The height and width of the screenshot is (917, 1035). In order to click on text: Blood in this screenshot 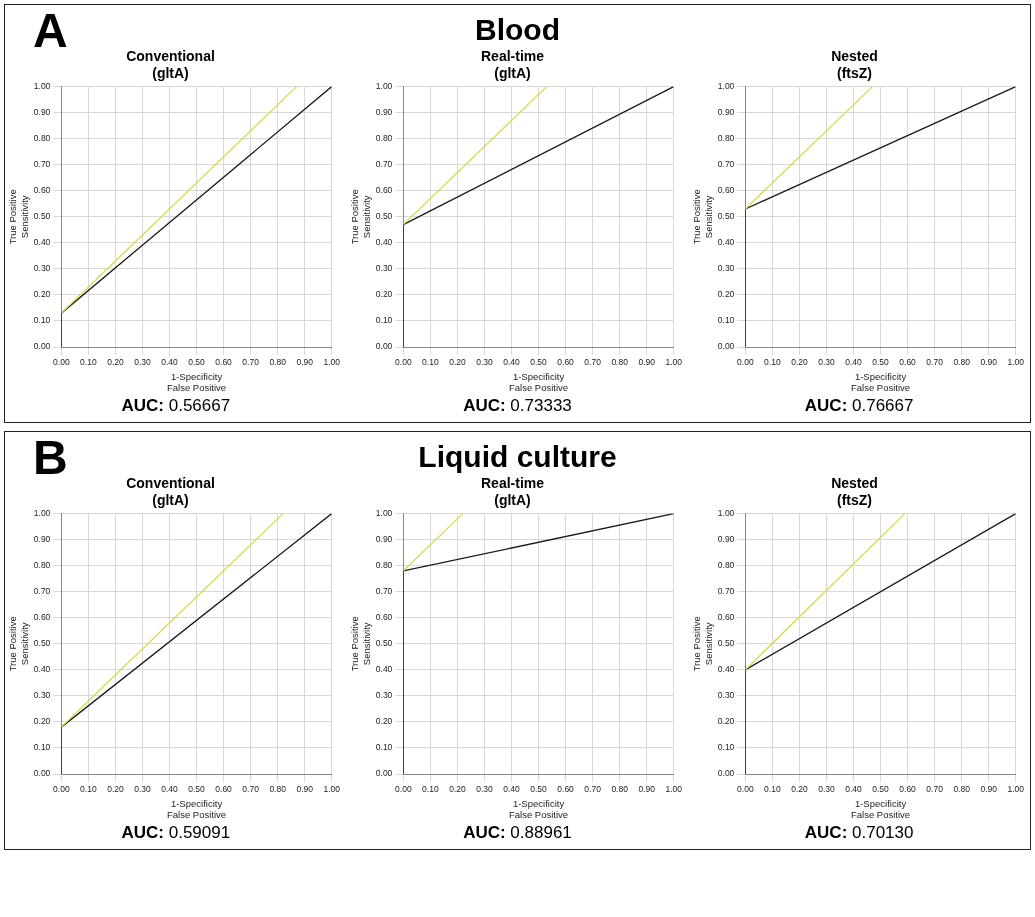, I will do `click(517, 29)`.